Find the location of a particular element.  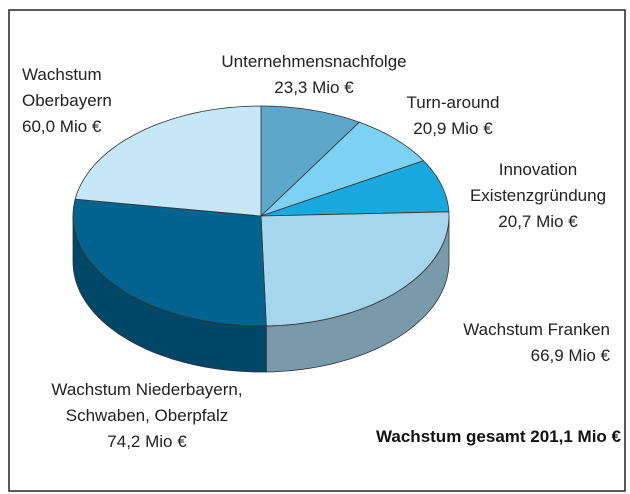

category-name: Turn-around is located at coordinates (453, 102).